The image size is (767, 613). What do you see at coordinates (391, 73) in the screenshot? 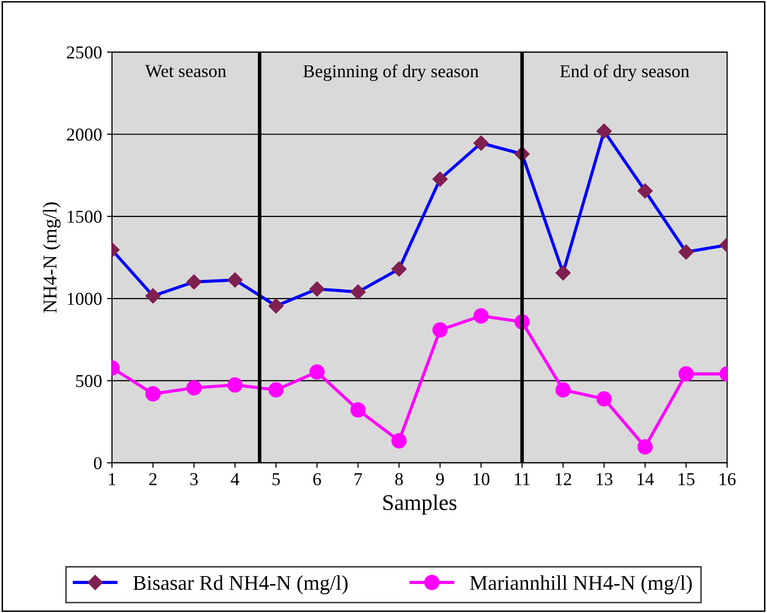
I see `annotation: Beginning of dry season` at bounding box center [391, 73].